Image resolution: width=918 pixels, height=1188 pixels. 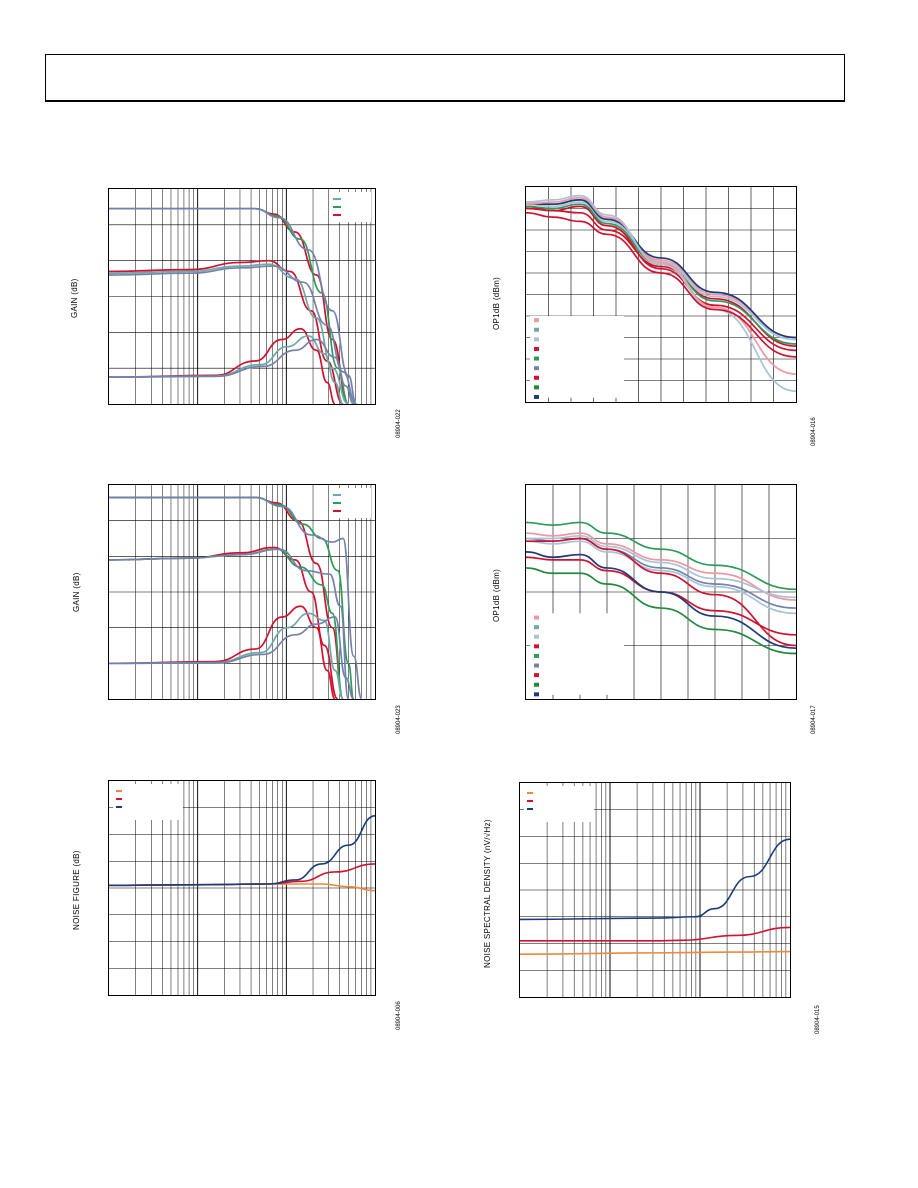 I want to click on figure-id: 08904-006, so click(x=399, y=1015).